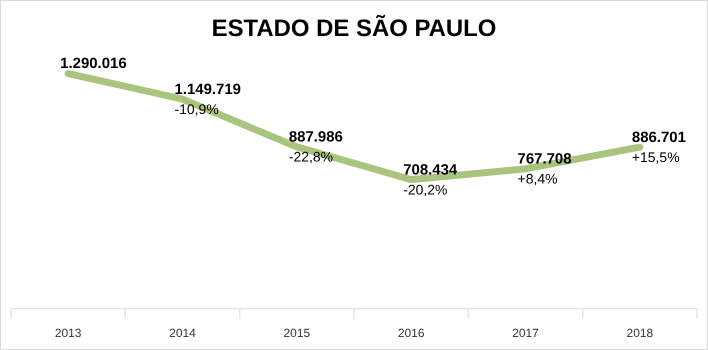  I want to click on chart-title: ESTADO DE SÃO PAULO, so click(354, 28).